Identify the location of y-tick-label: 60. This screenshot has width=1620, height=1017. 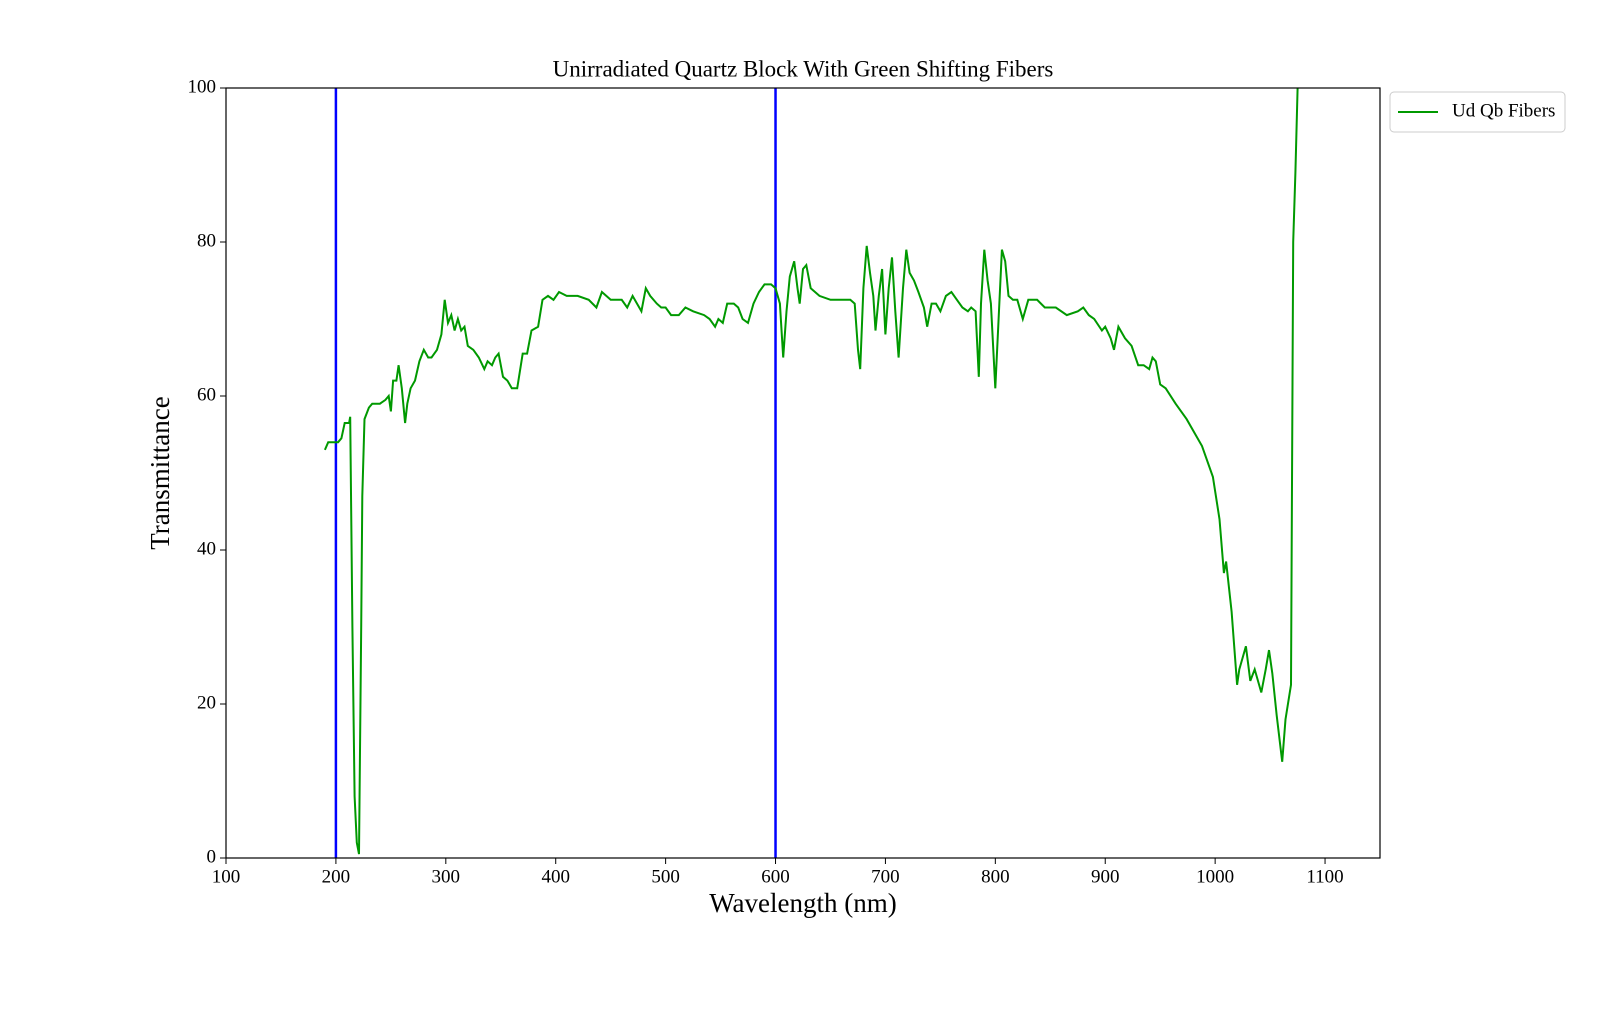
(206, 394).